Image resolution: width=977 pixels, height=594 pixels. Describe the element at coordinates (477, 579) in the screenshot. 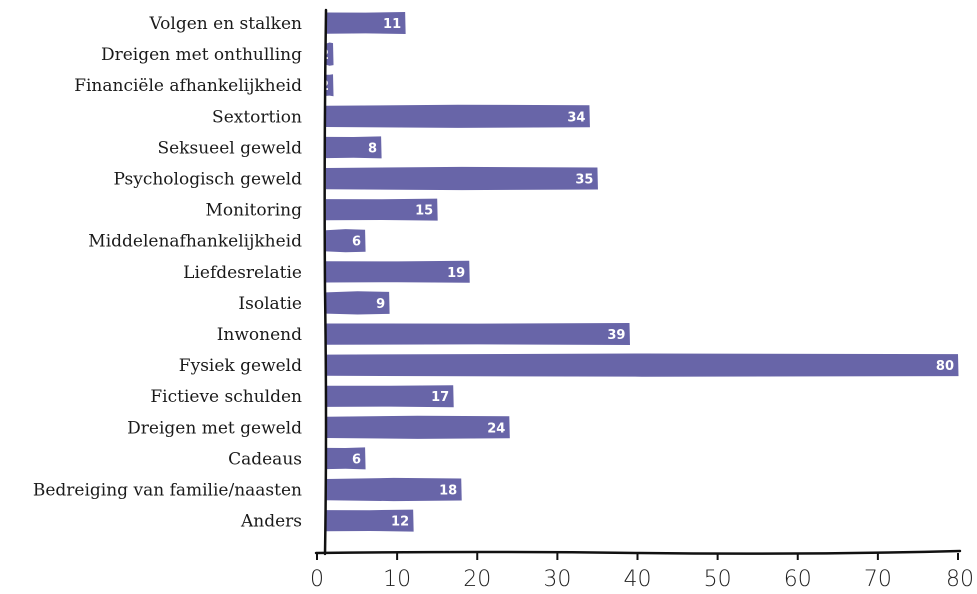

I see `x-tick-label: 20` at that location.